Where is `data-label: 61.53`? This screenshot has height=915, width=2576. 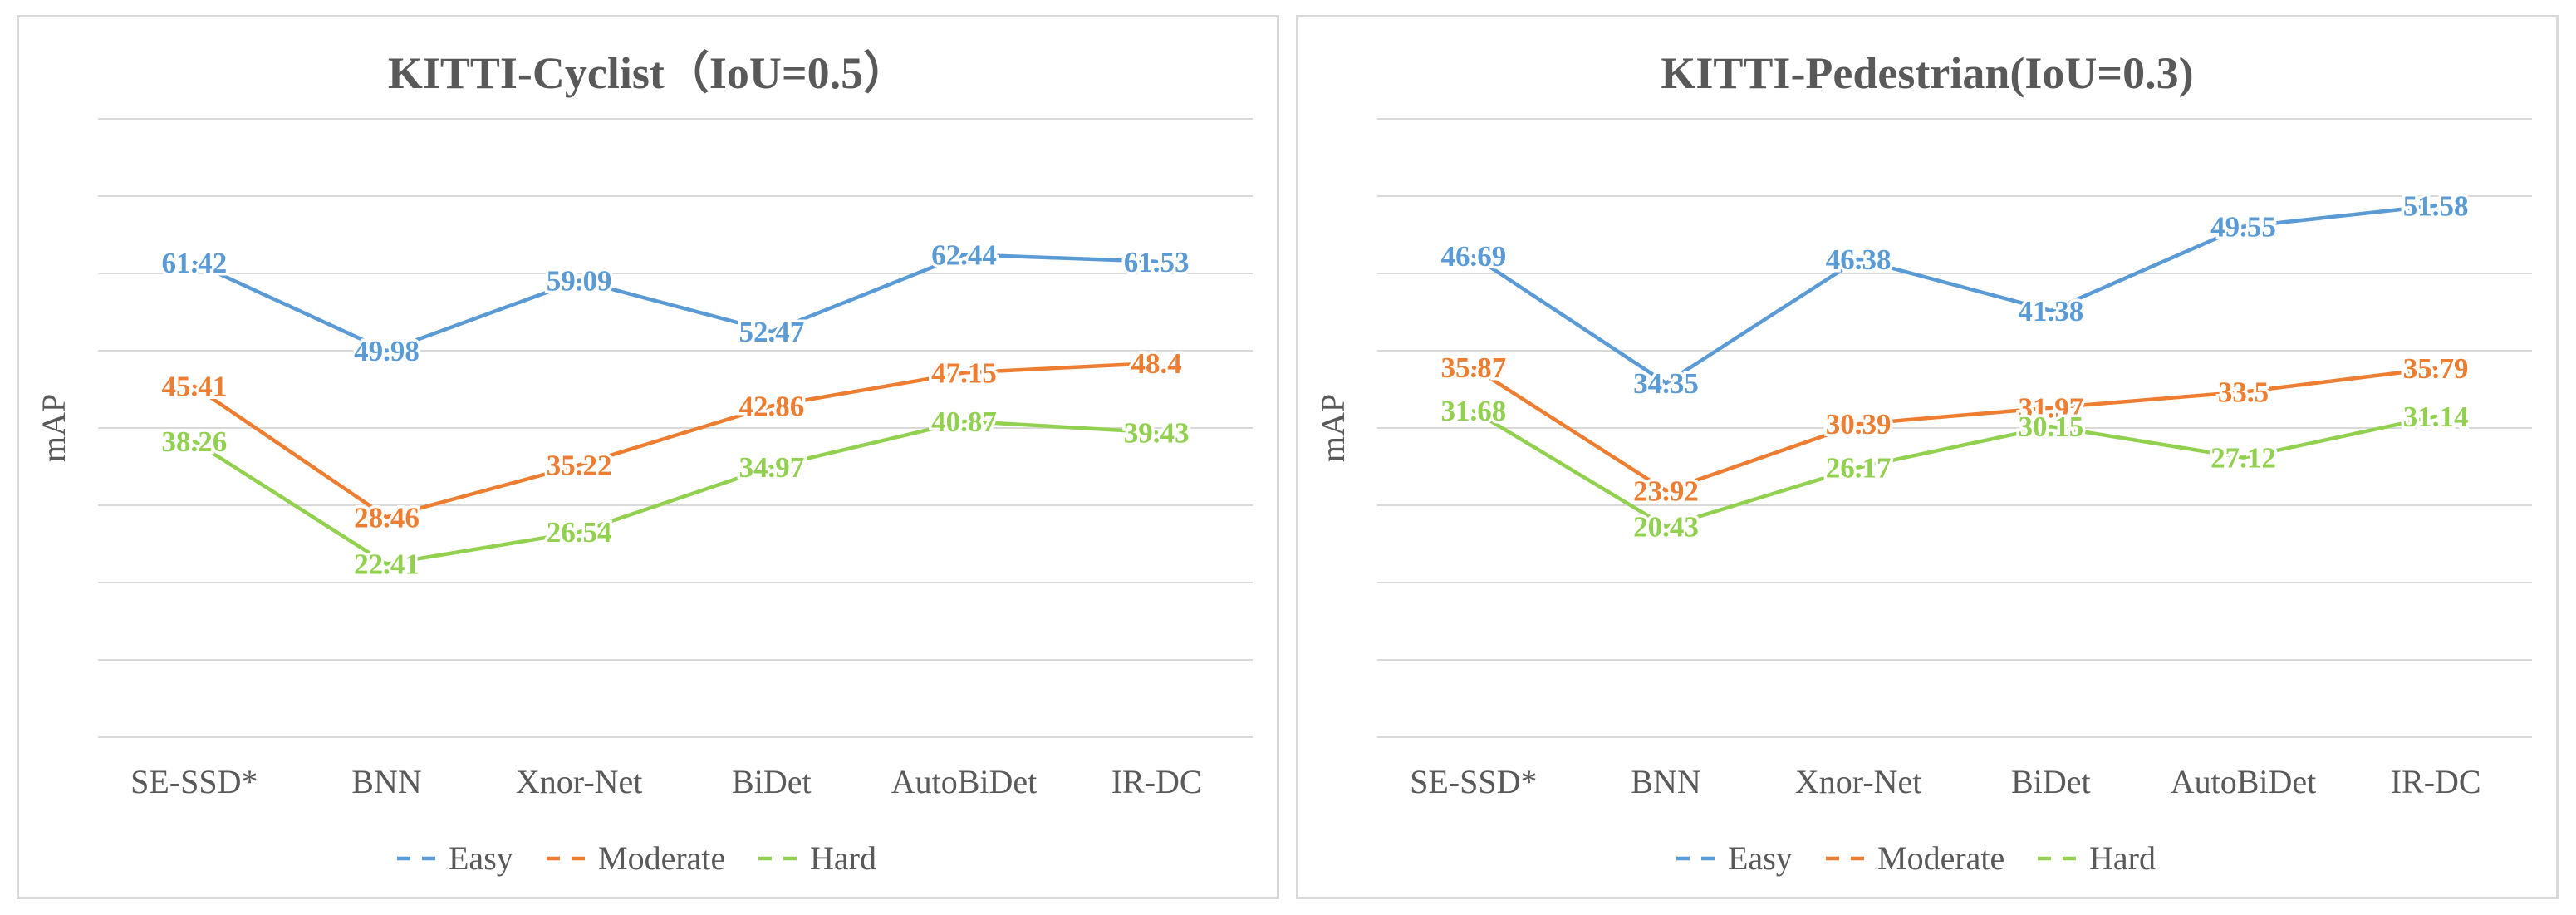 data-label: 61.53 is located at coordinates (1157, 262).